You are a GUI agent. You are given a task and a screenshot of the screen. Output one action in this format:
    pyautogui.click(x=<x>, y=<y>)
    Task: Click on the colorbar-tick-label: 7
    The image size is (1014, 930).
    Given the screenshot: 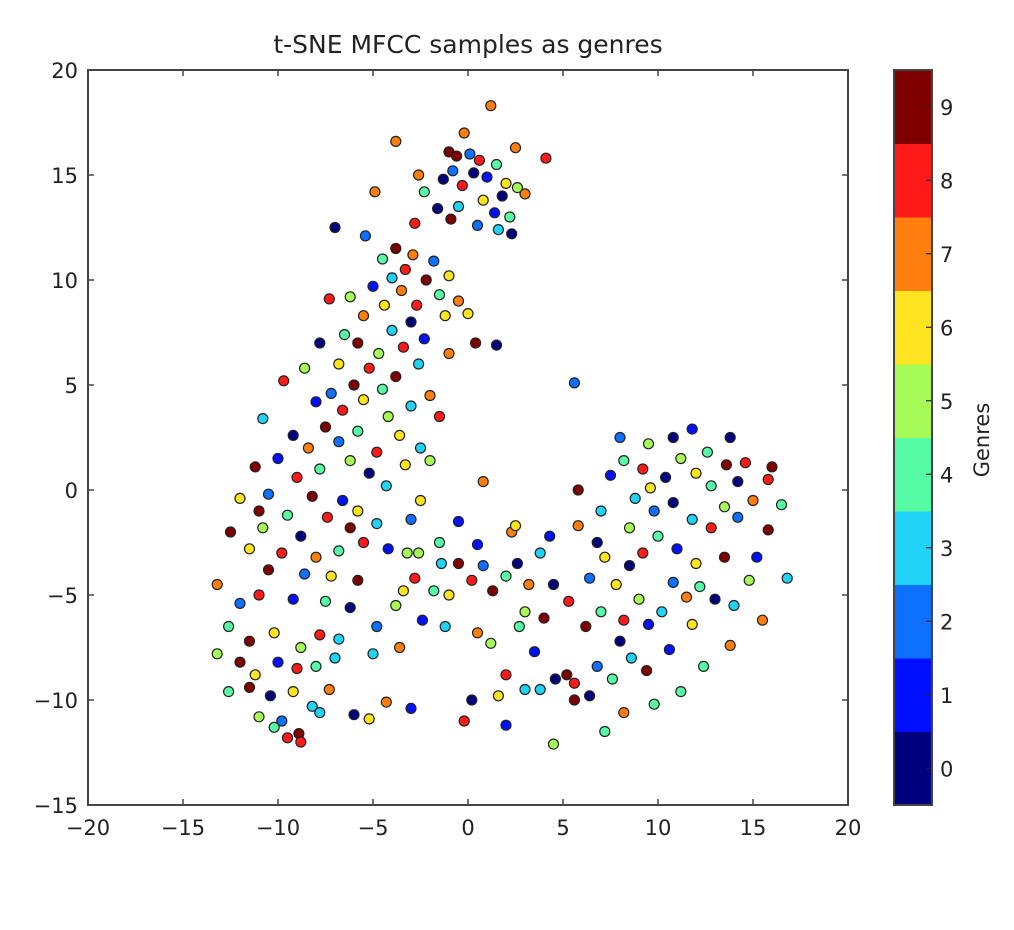 What is the action you would take?
    pyautogui.click(x=946, y=255)
    